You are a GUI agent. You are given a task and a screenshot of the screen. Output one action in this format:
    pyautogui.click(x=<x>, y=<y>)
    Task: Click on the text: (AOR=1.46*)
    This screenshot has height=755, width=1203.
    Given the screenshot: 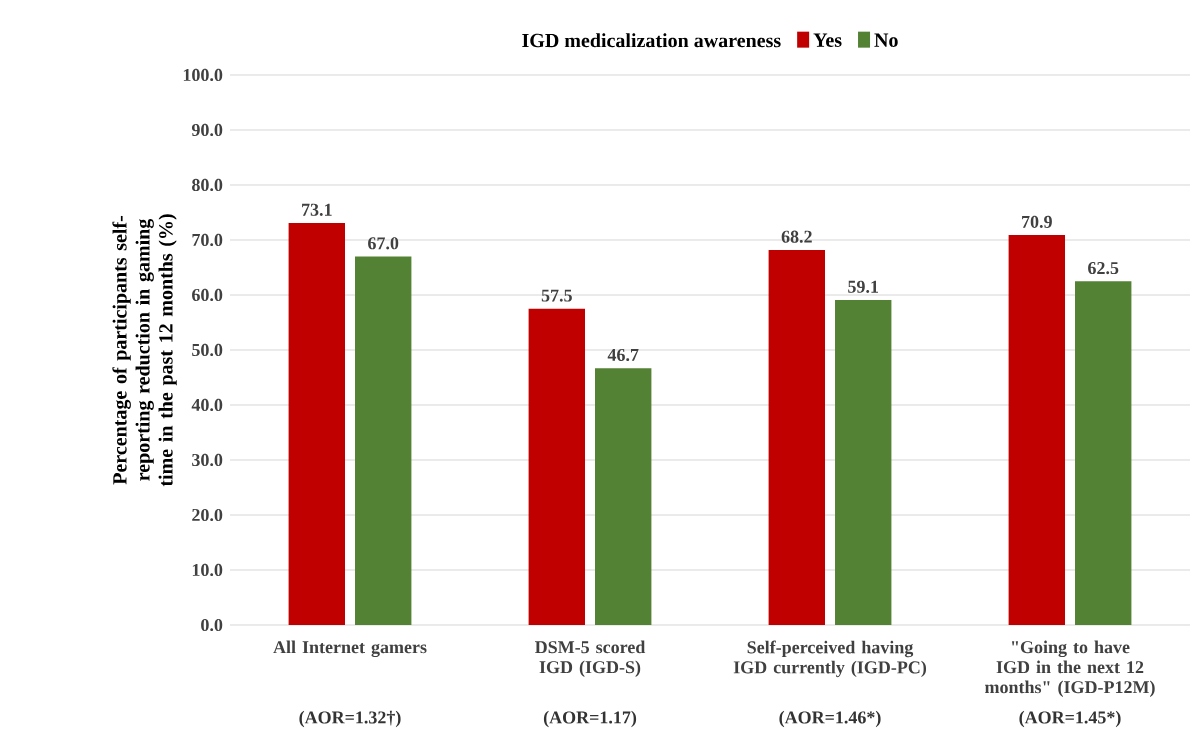 What is the action you would take?
    pyautogui.click(x=830, y=719)
    